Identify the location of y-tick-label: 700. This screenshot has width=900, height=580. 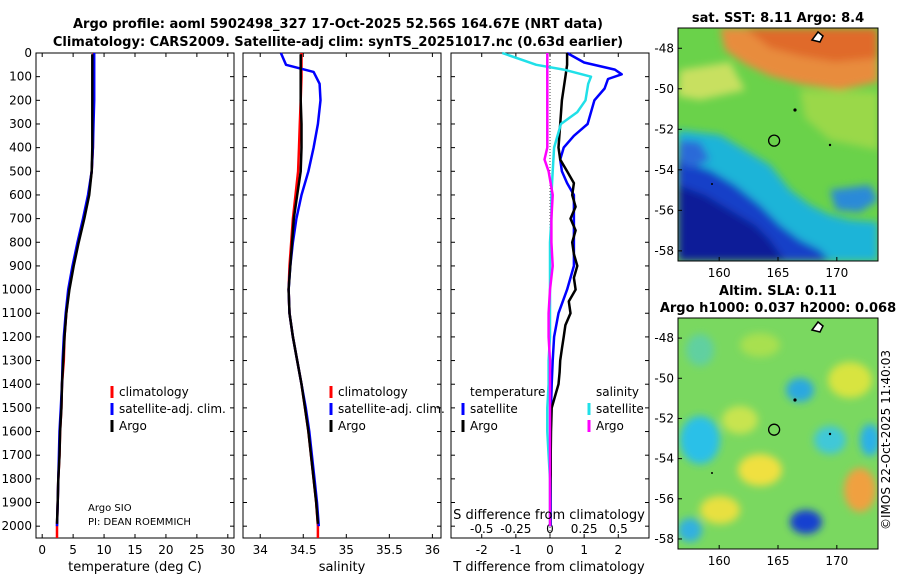
(20, 219).